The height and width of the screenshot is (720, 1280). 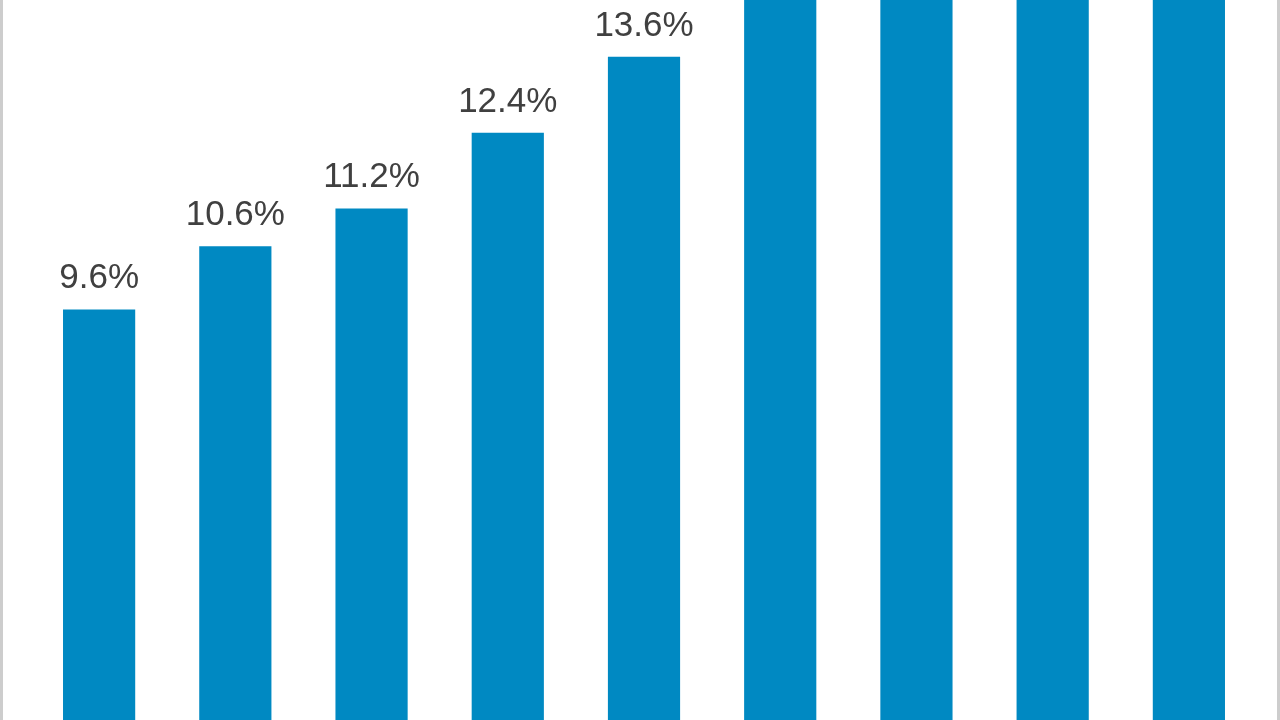 What do you see at coordinates (644, 23) in the screenshot?
I see `data-label: 13.6%` at bounding box center [644, 23].